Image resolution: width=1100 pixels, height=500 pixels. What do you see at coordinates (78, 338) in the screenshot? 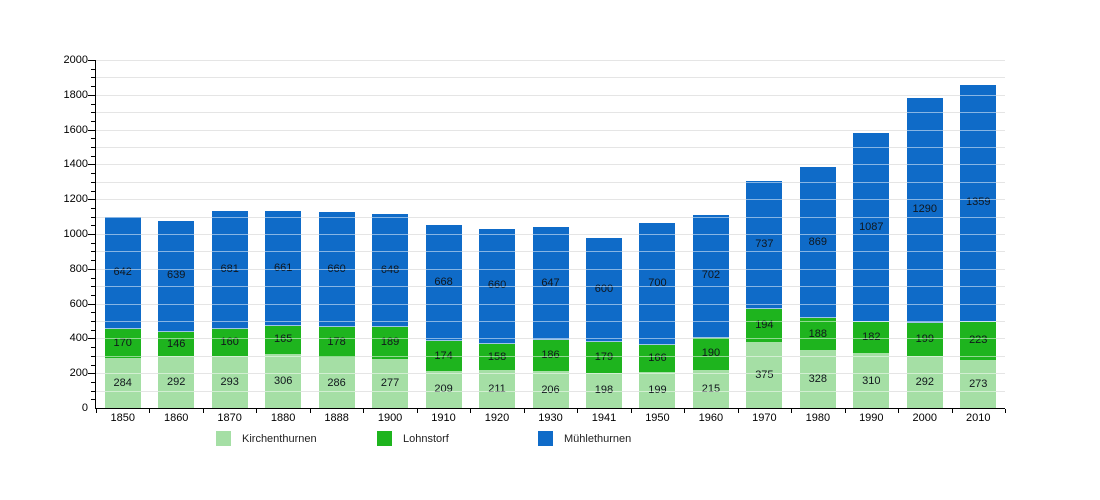
I see `y-axis-label-400: 400` at bounding box center [78, 338].